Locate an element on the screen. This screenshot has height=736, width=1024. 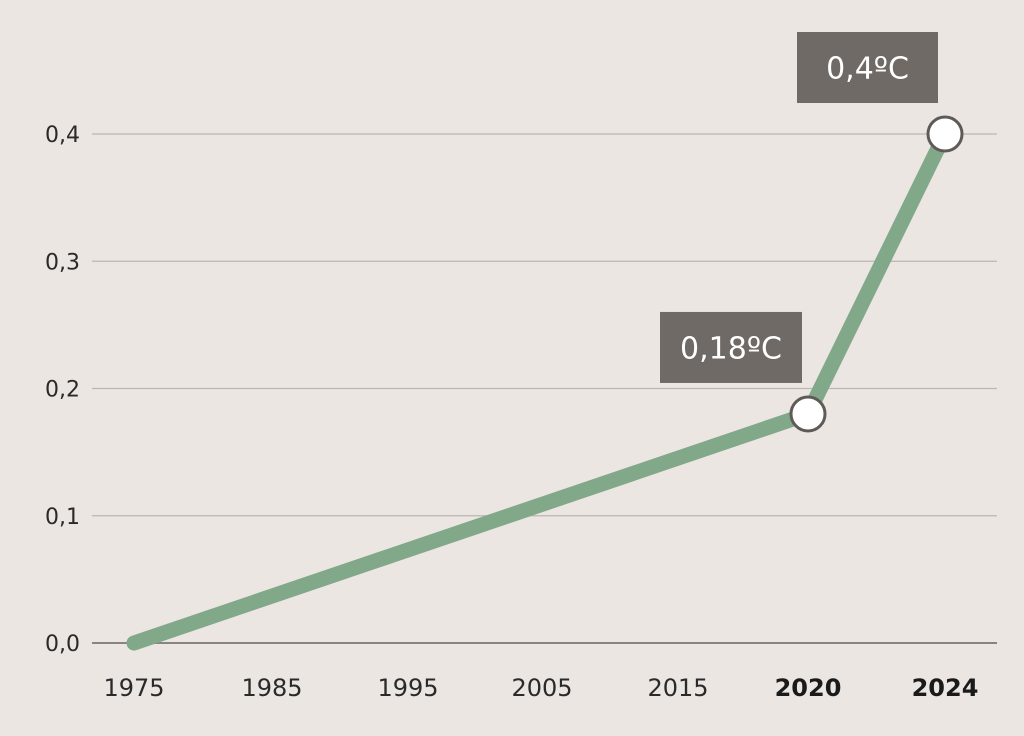
x-tick-label: 1975 is located at coordinates (133, 688).